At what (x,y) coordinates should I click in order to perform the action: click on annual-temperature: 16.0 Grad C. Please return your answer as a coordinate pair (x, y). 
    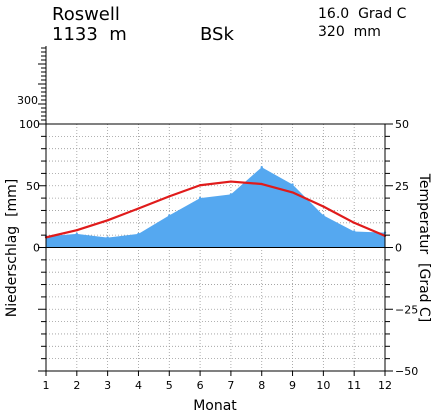
    Looking at the image, I should click on (362, 14).